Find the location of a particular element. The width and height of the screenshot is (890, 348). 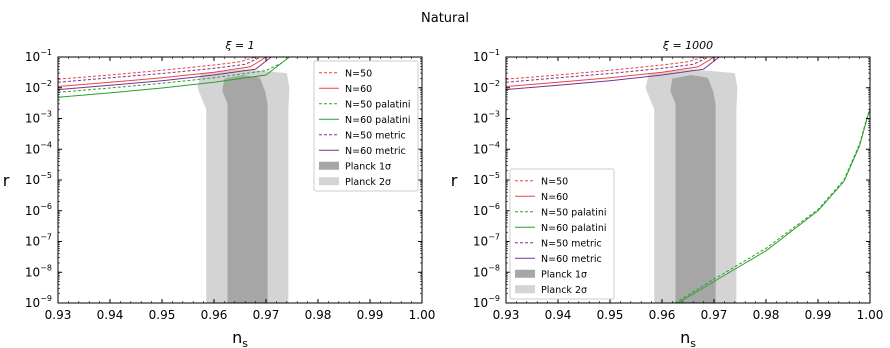

panel-title: ξ = 1 is located at coordinates (239, 45).